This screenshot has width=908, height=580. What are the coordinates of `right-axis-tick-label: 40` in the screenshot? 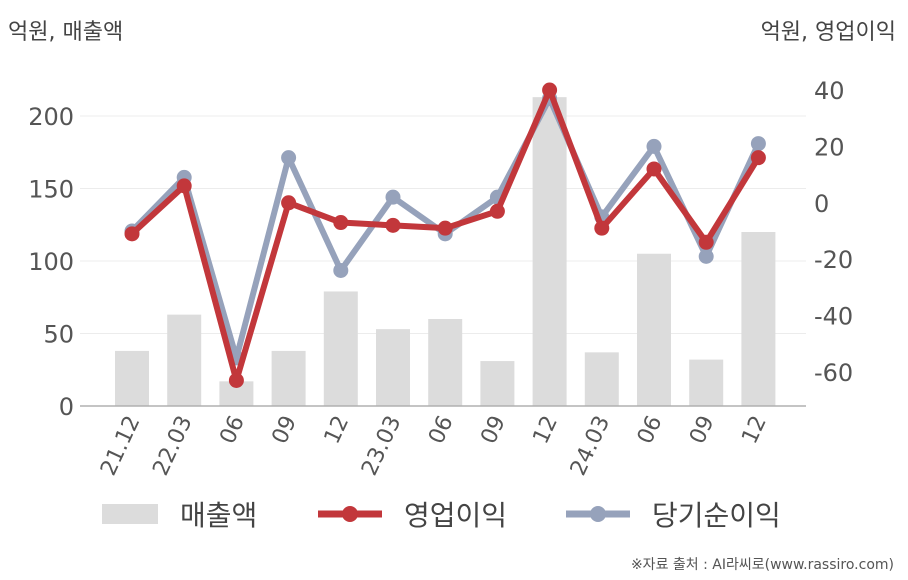 It's located at (829, 91).